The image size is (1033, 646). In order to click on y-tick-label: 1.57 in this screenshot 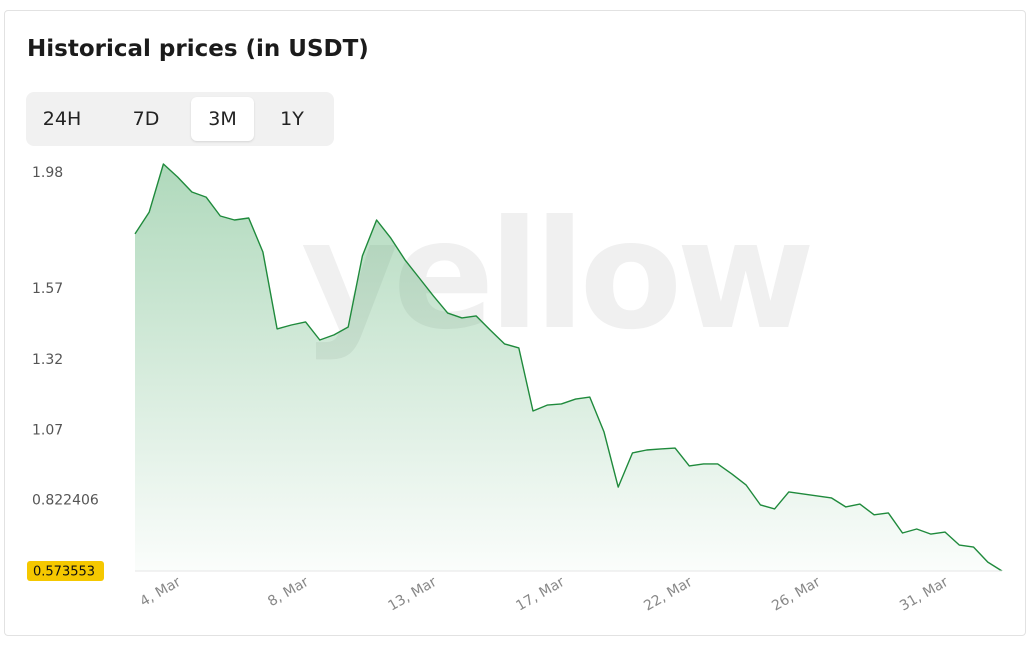, I will do `click(47, 289)`.